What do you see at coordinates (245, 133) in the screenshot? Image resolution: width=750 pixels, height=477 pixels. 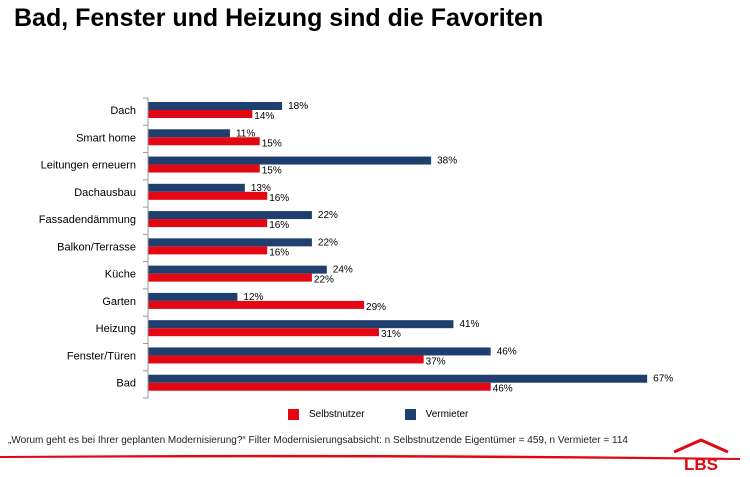 I see `data-label-vermieter: 11%` at bounding box center [245, 133].